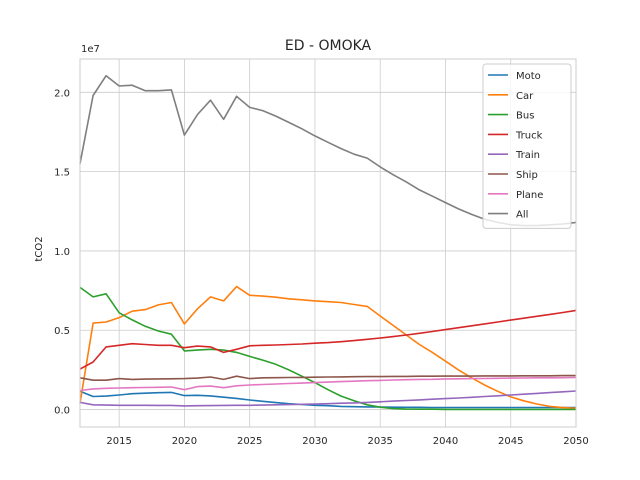 This screenshot has height=480, width=640. What do you see at coordinates (118, 441) in the screenshot?
I see `x-tick-label: 2015` at bounding box center [118, 441].